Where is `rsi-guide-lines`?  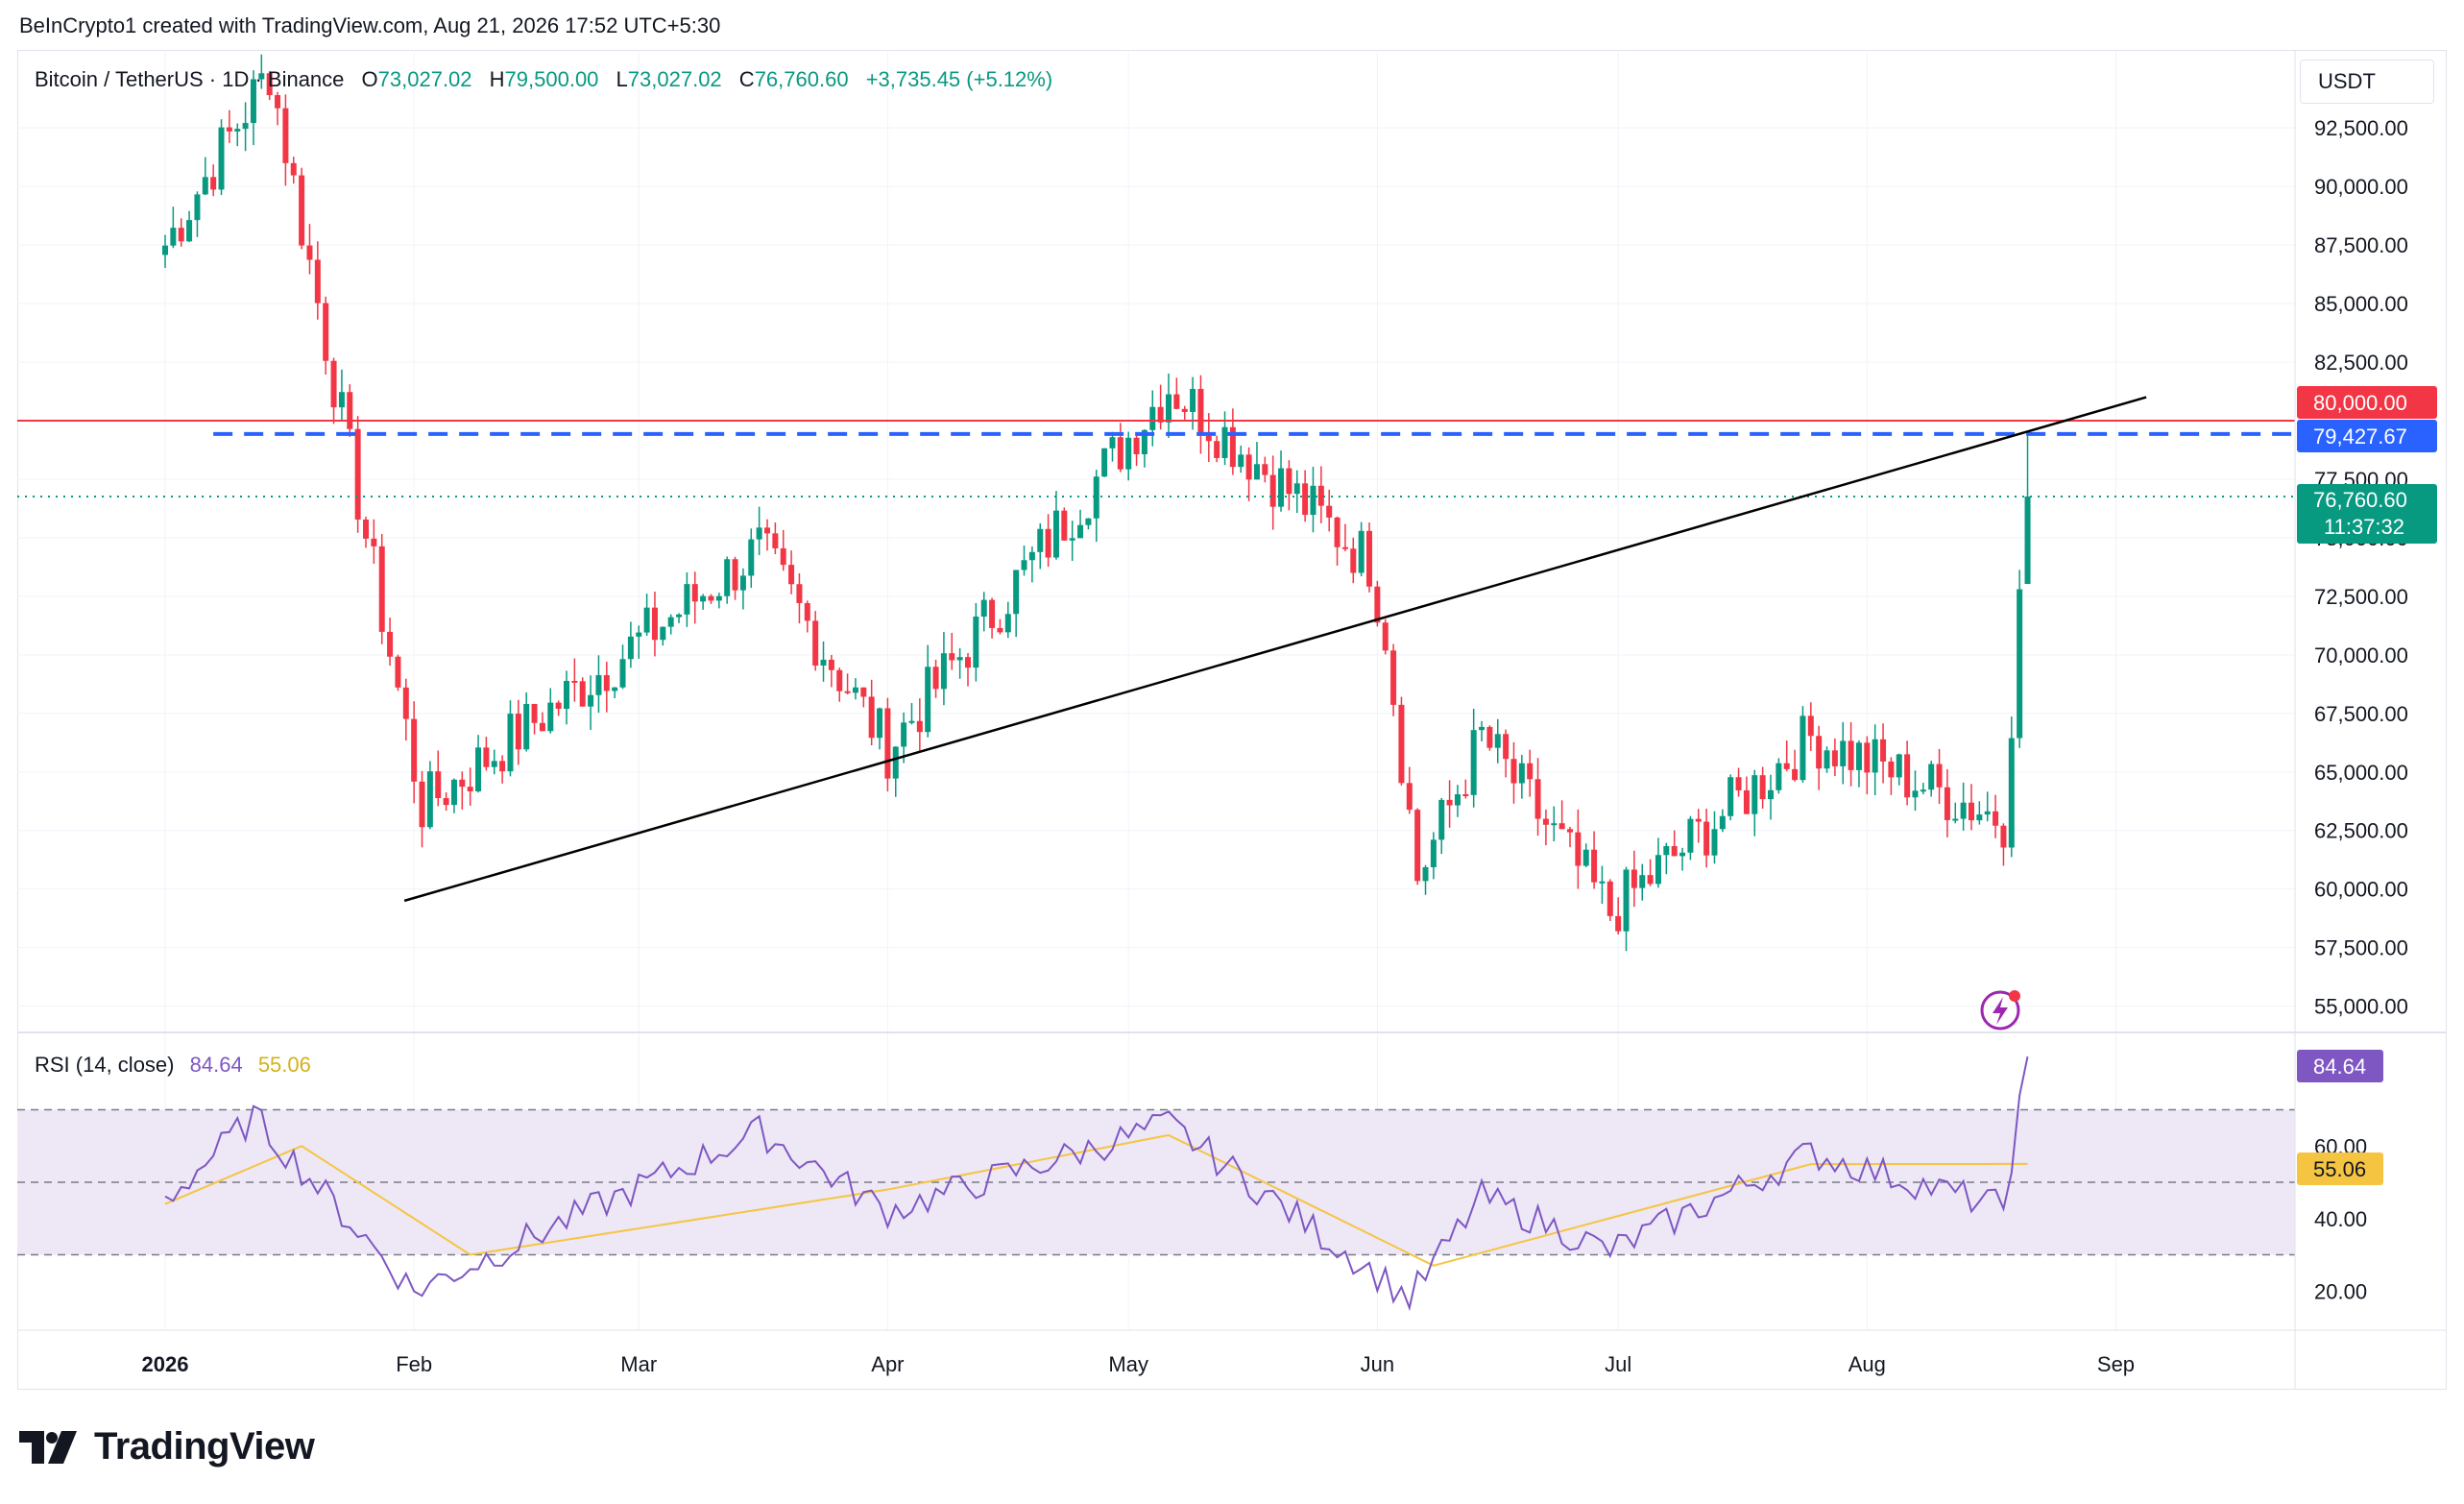 rsi-guide-lines is located at coordinates (1156, 1182).